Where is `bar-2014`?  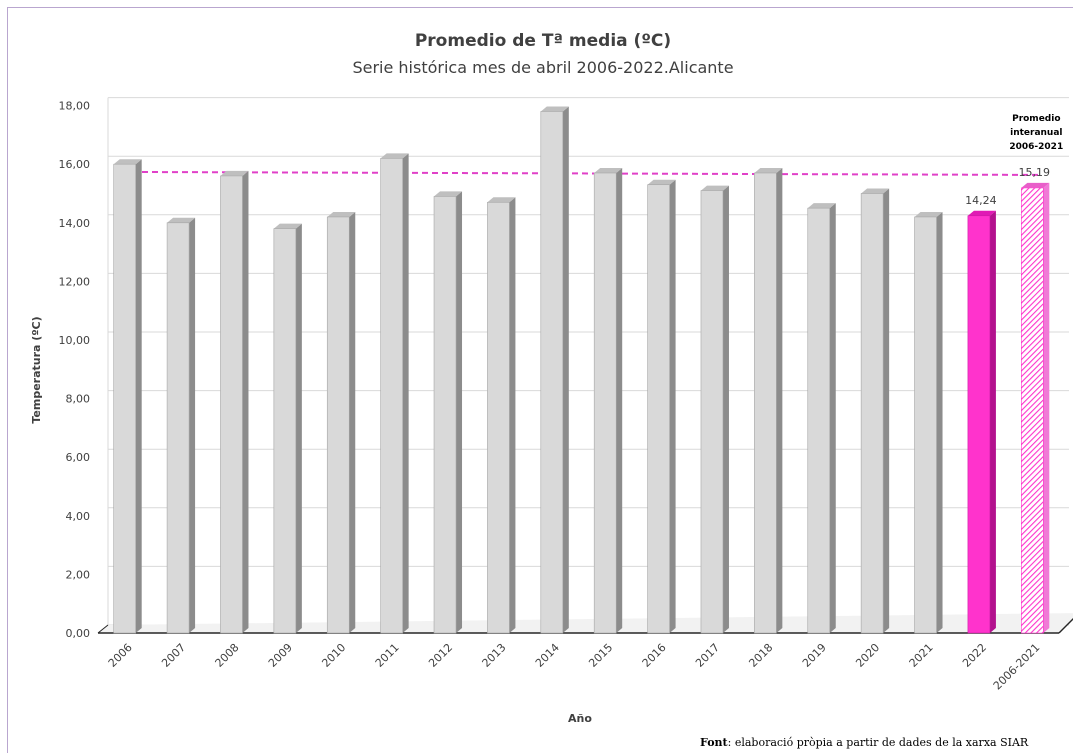
bar-2014 is located at coordinates (554, 370).